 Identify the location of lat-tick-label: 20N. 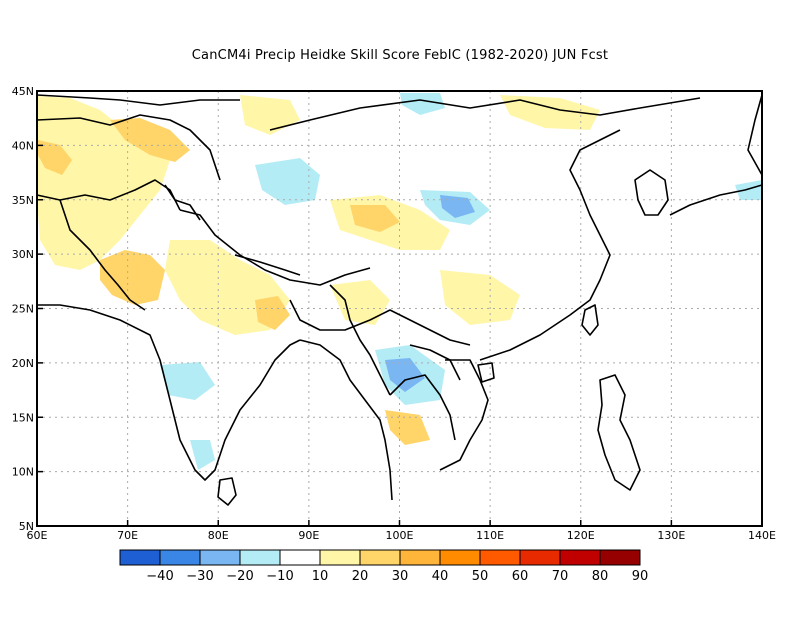
(23, 363).